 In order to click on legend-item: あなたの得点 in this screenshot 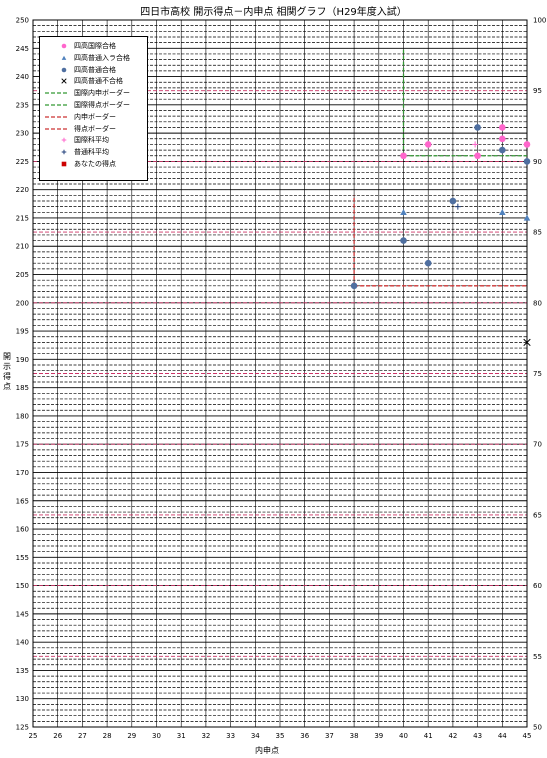, I will do `click(94, 164)`.